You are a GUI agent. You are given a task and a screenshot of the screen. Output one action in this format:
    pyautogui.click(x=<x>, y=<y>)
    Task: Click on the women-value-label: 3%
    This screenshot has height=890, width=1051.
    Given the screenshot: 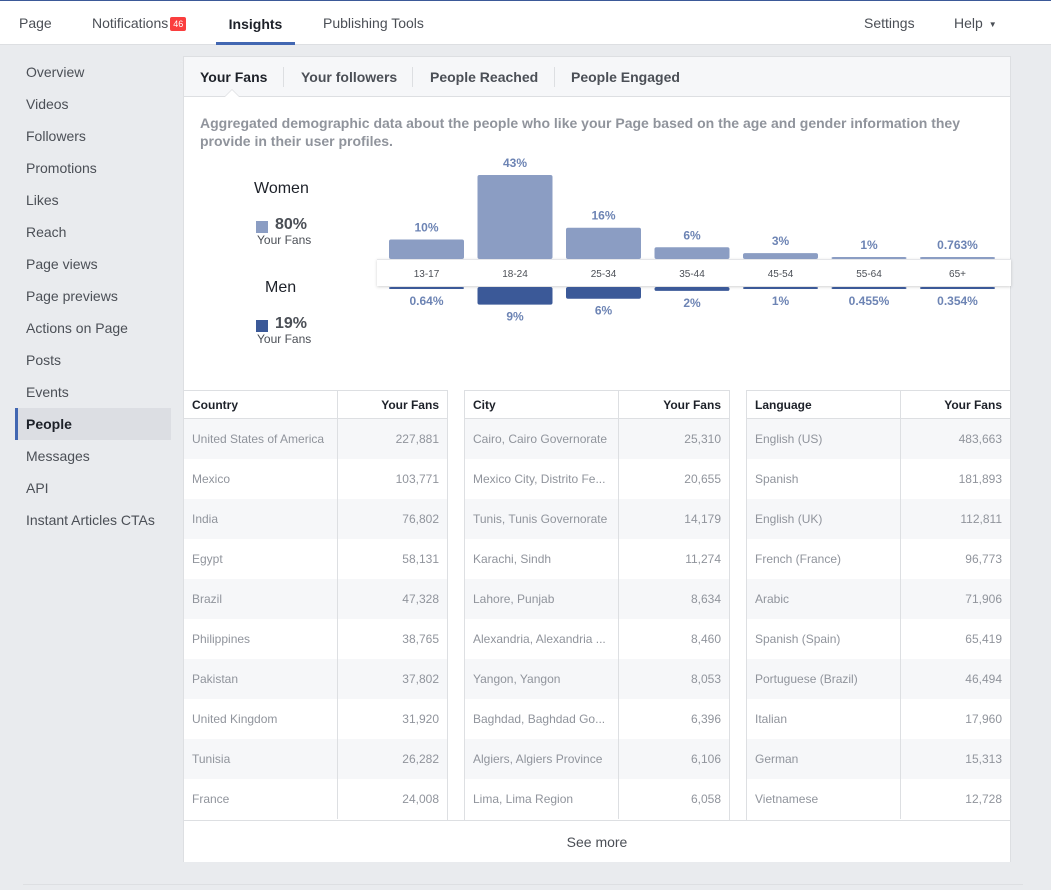 What is the action you would take?
    pyautogui.click(x=781, y=241)
    